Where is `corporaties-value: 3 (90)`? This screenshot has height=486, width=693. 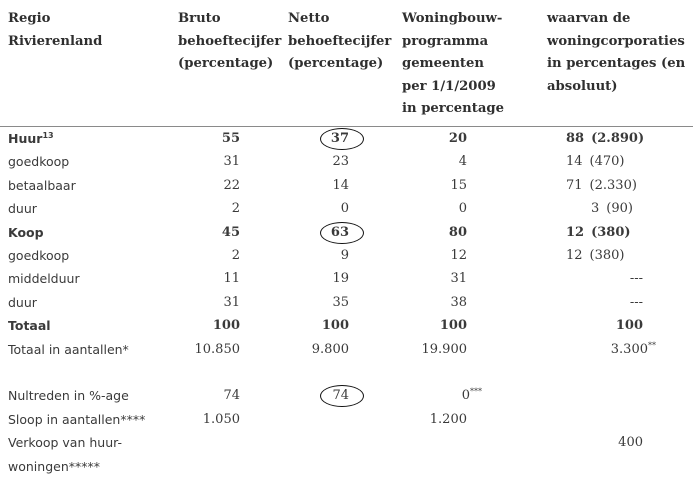
corporaties-value: 3 (90) is located at coordinates (612, 209).